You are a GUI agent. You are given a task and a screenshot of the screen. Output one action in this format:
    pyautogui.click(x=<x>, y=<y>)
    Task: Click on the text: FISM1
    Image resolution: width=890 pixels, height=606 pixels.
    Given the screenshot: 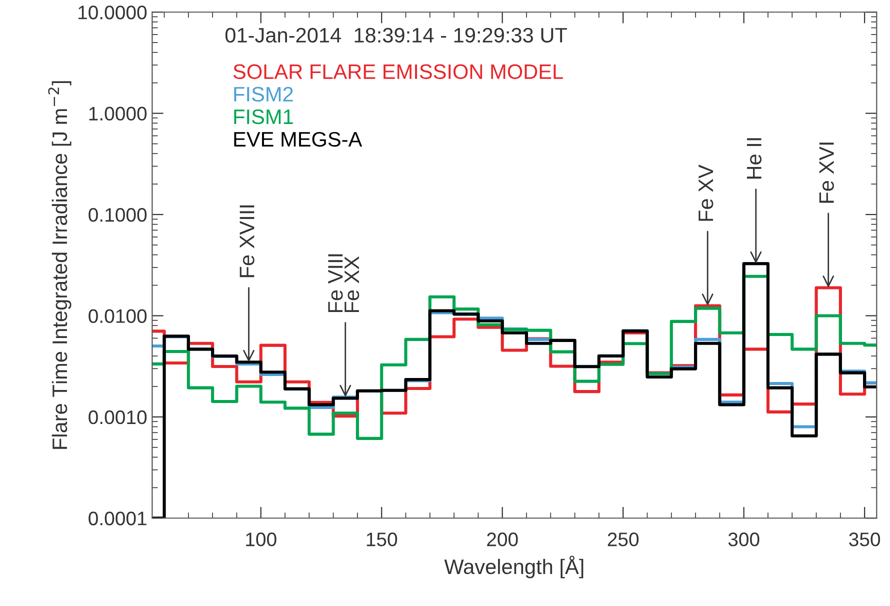 What is the action you would take?
    pyautogui.click(x=263, y=116)
    